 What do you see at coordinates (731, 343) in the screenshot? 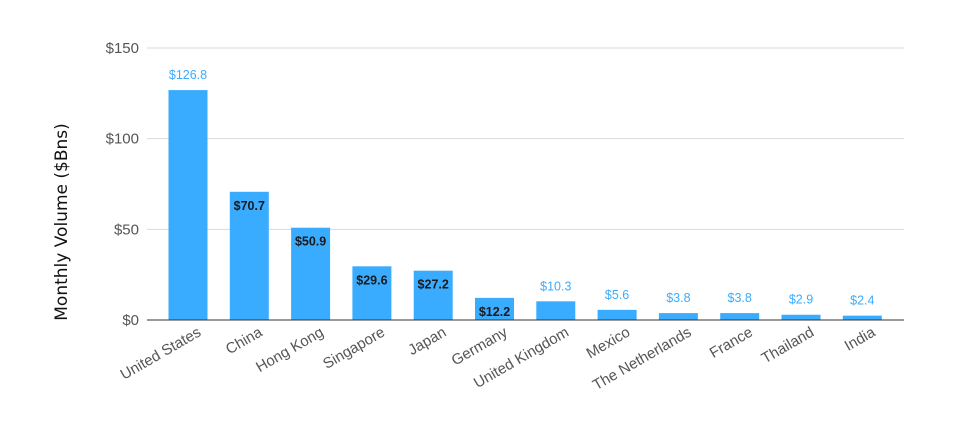
I see `x-tick-label: France` at bounding box center [731, 343].